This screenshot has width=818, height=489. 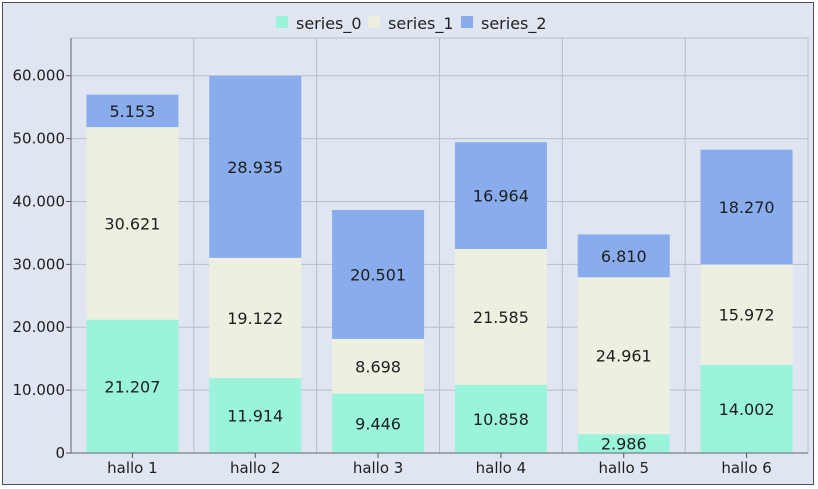 I want to click on data-label-series_2: 28.935, so click(x=255, y=167).